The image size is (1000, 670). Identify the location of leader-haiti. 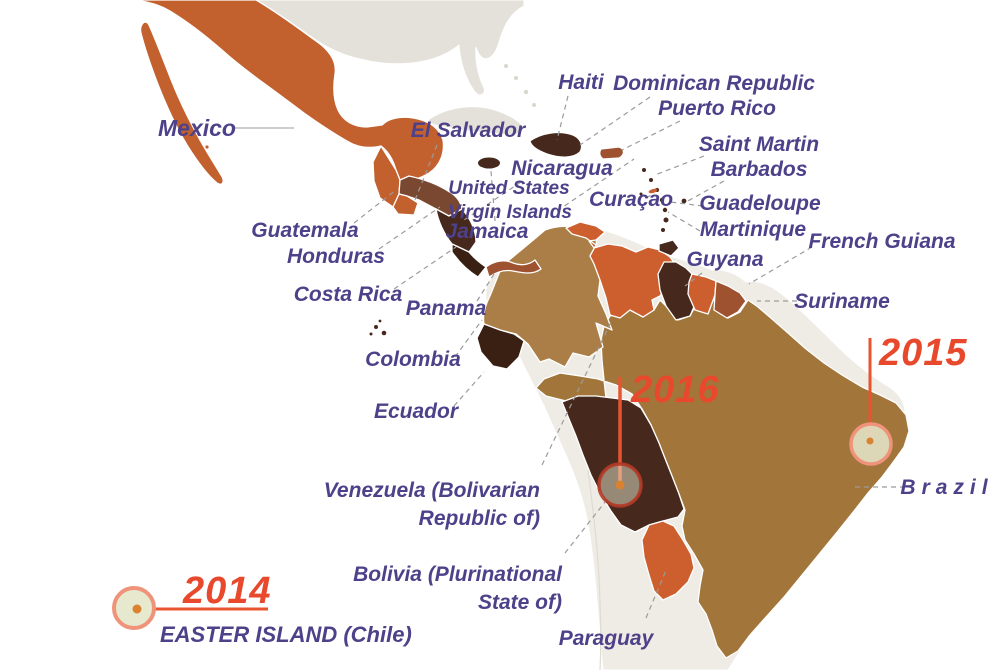
(562, 118).